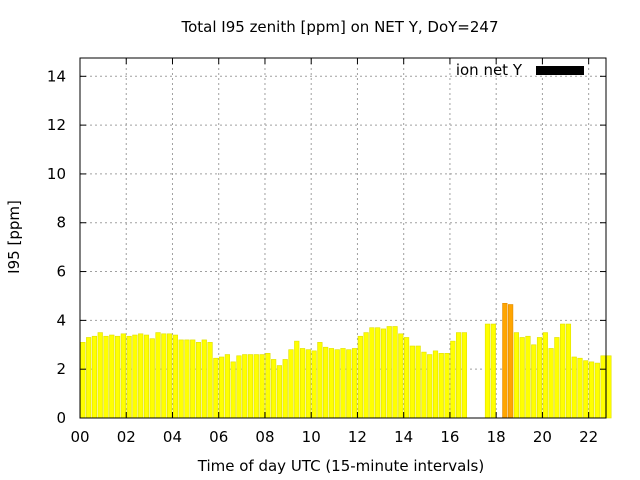 This screenshot has height=480, width=640. I want to click on y-tick-label: 14, so click(56, 76).